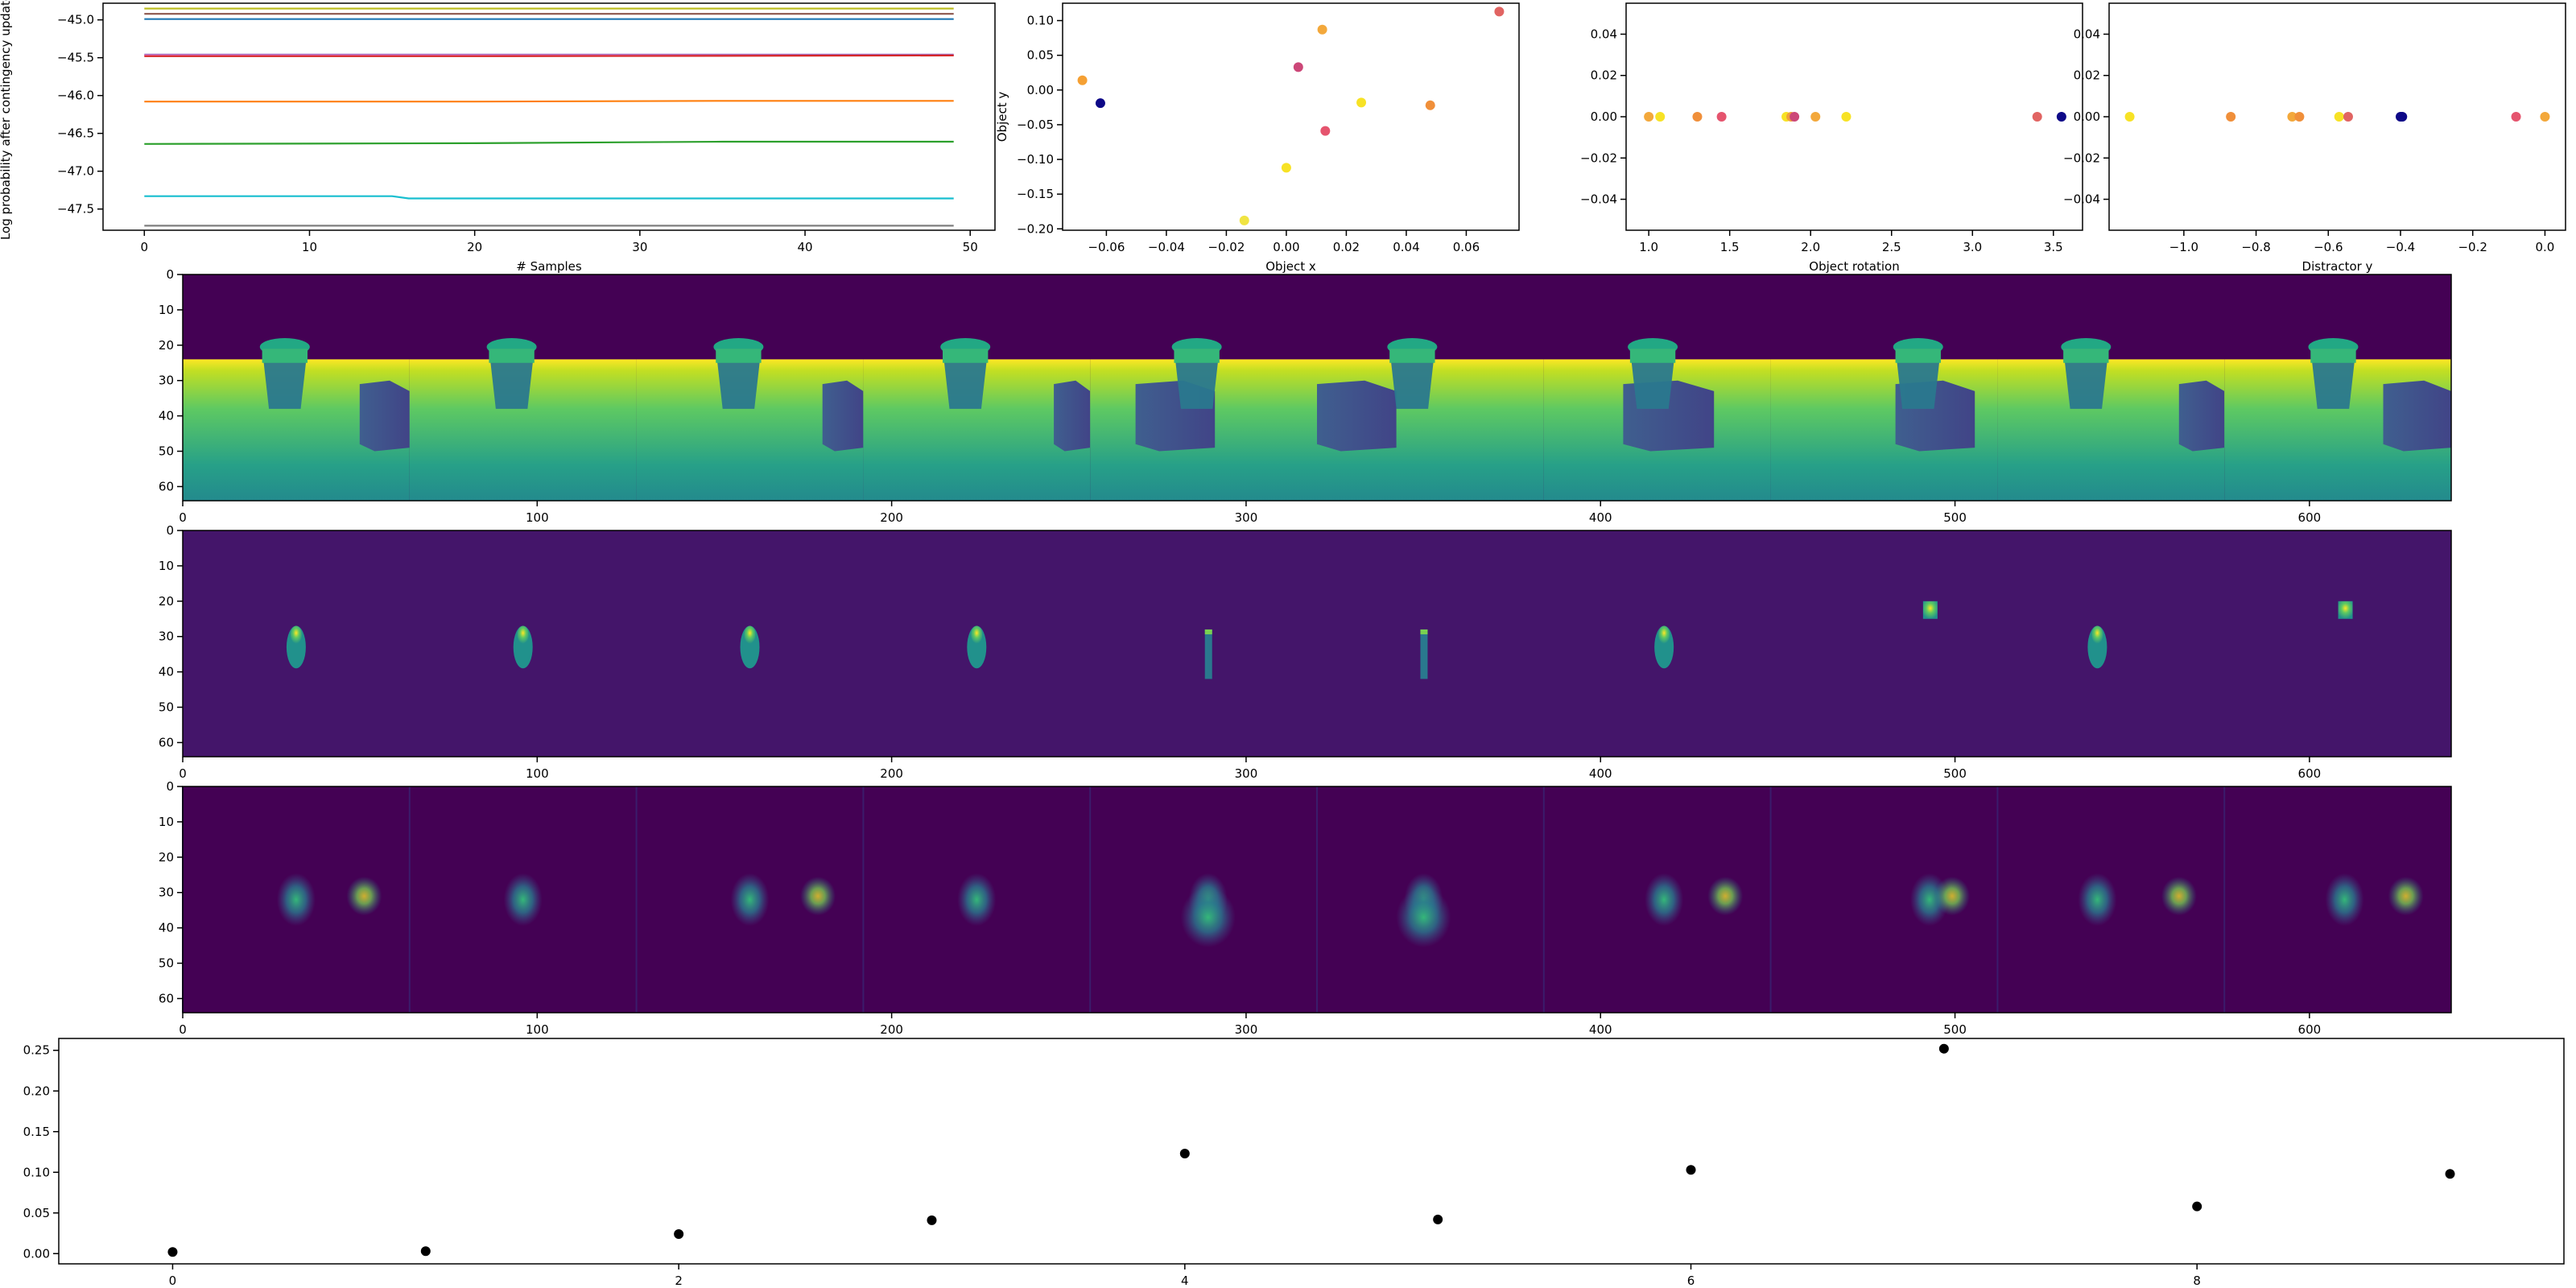  Describe the element at coordinates (2545, 247) in the screenshot. I see `x-tick-label: 0.0` at that location.